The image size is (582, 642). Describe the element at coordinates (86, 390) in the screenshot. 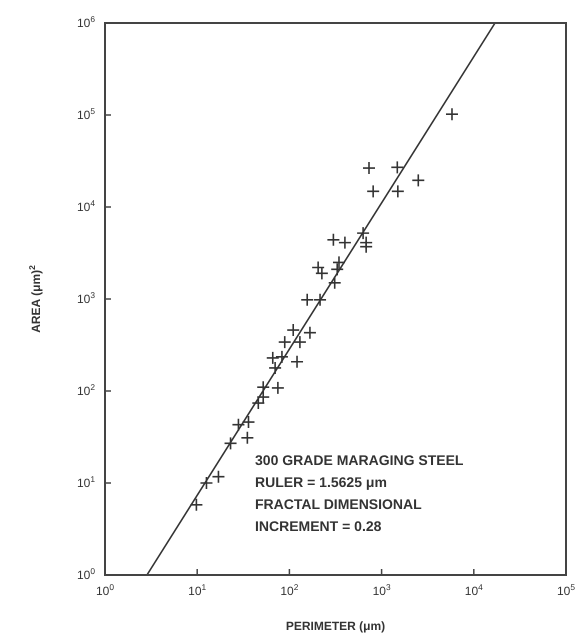

I see `y-tick-label: 10$^{2}$` at that location.